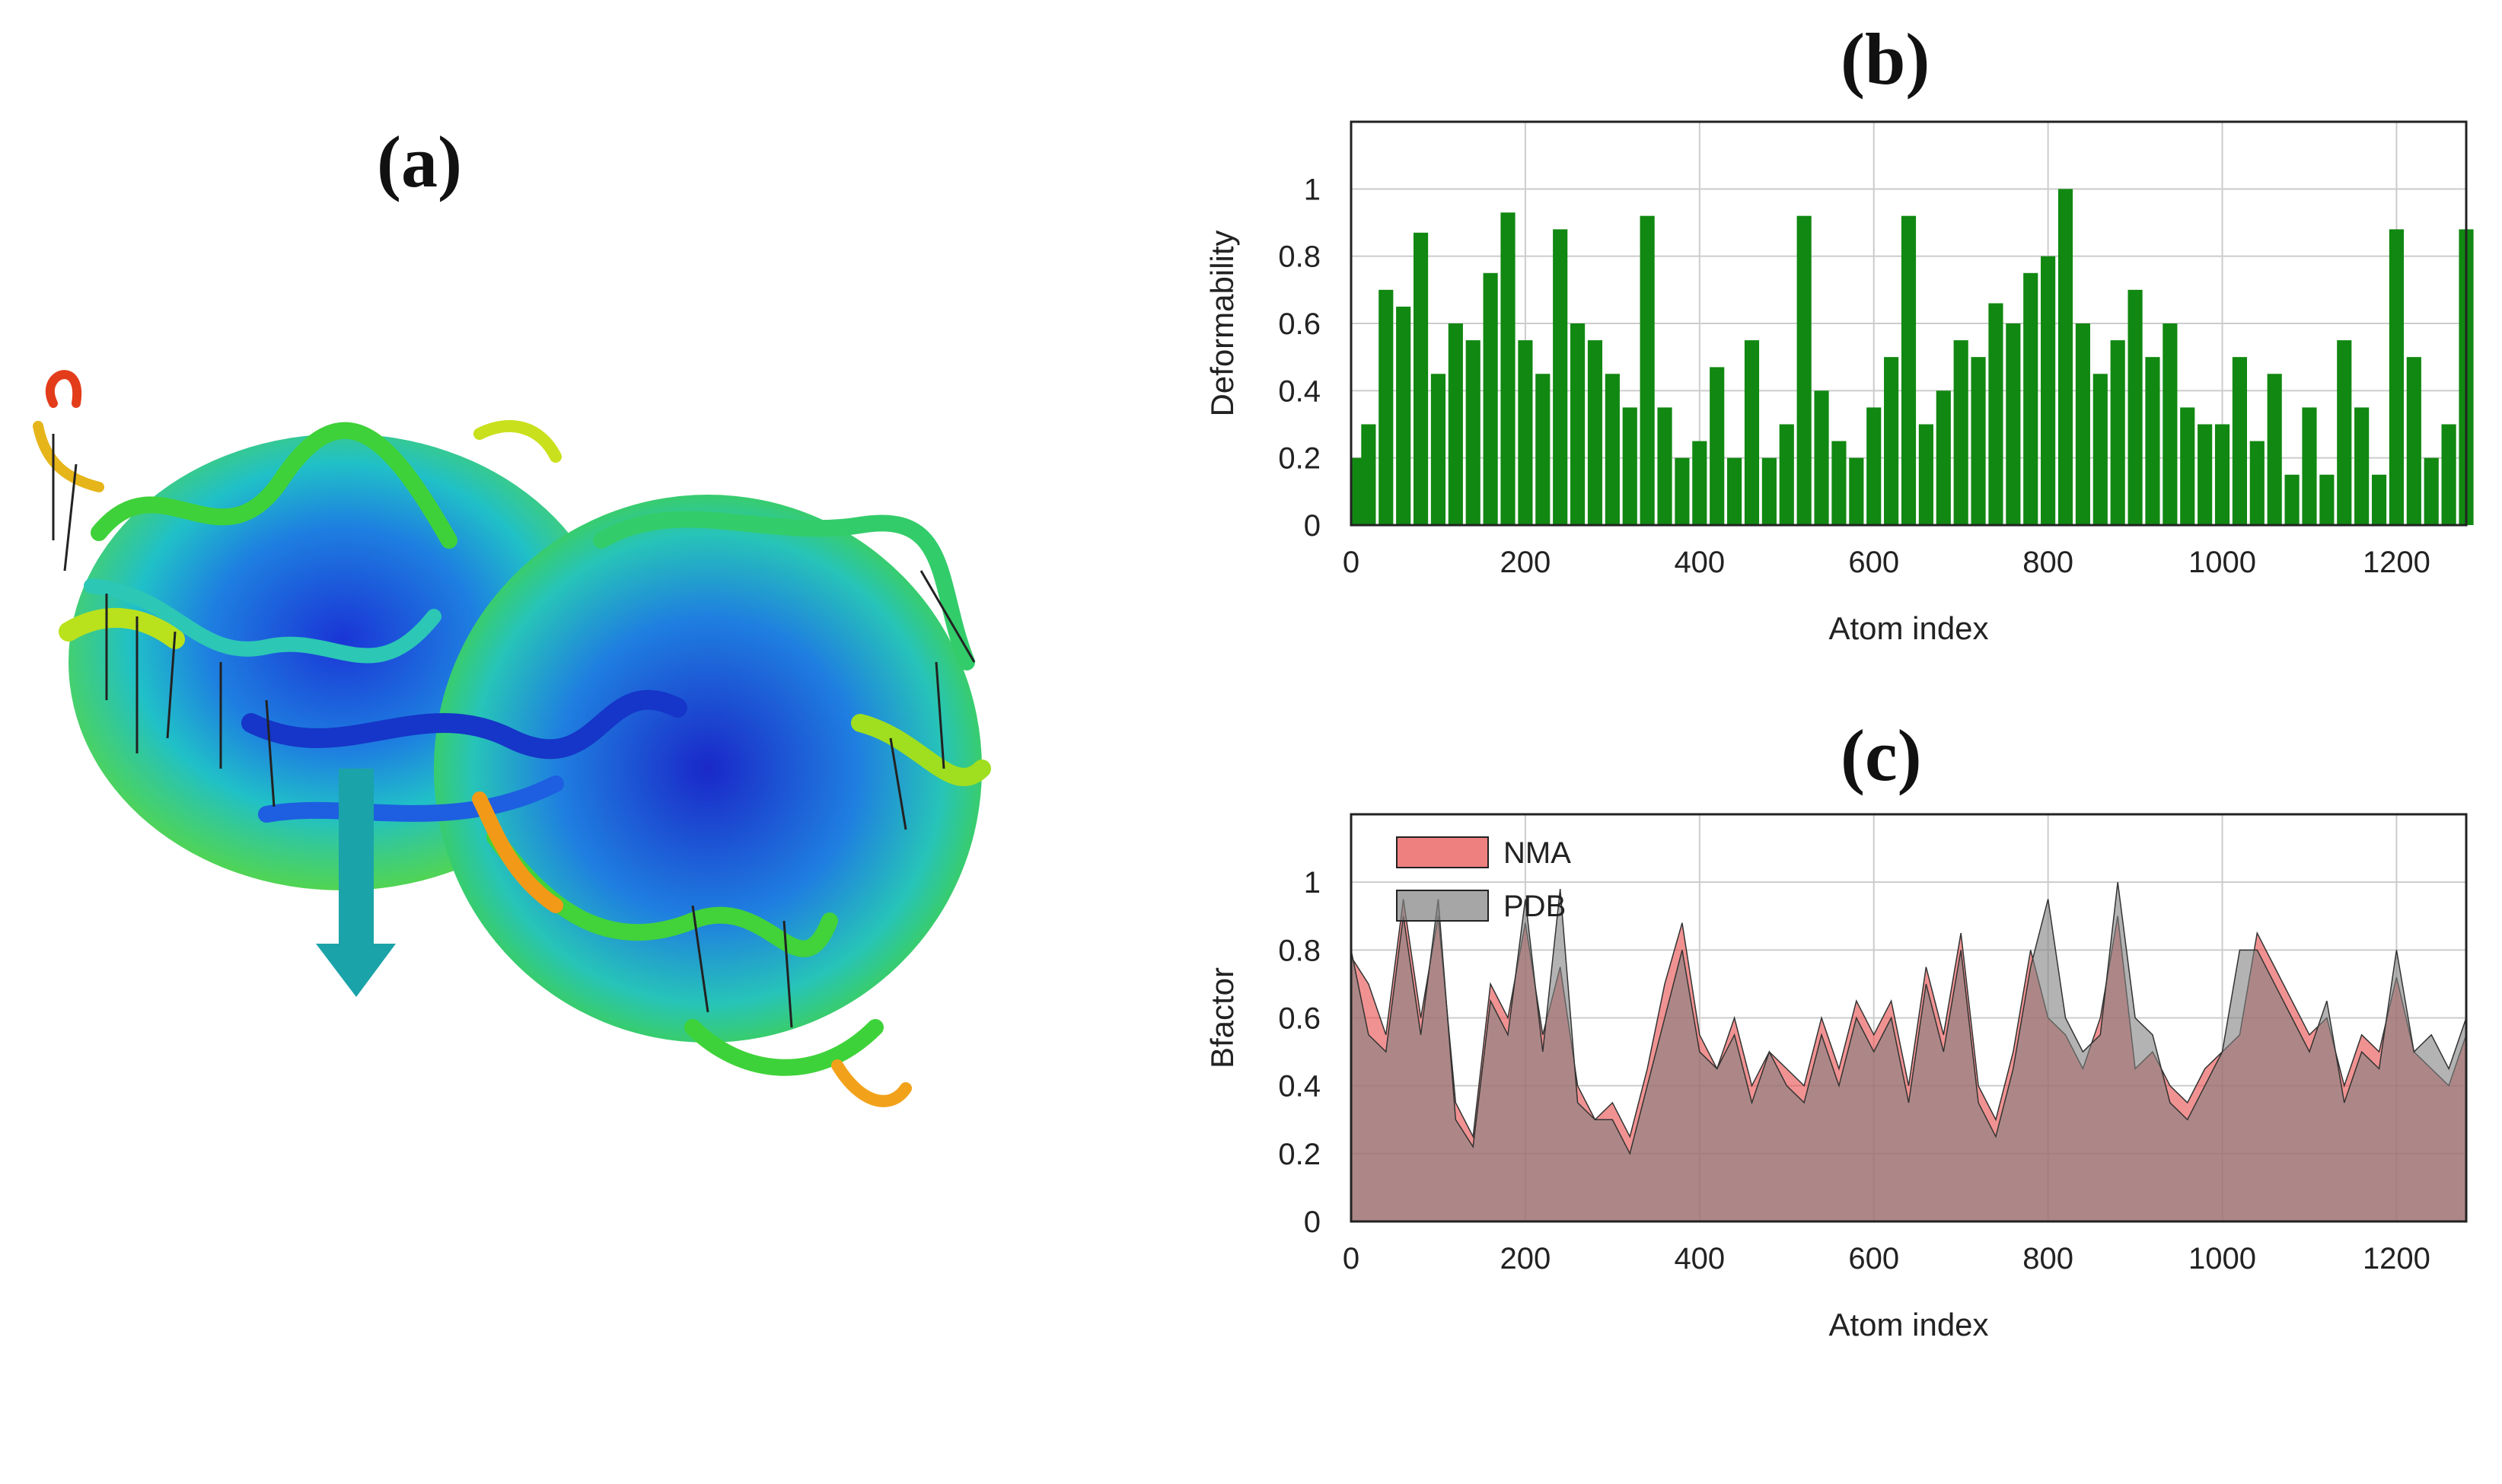 The width and height of the screenshot is (2502, 1484). Describe the element at coordinates (1299, 1154) in the screenshot. I see `y-tick-label: 0.2` at that location.